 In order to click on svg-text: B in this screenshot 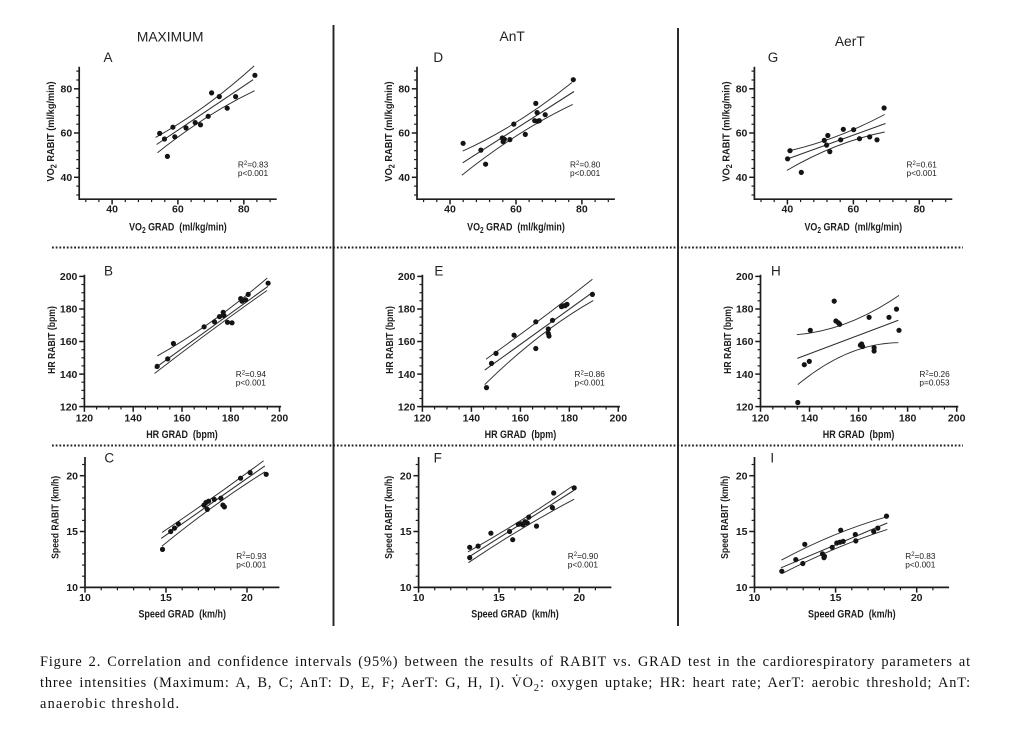, I will do `click(108, 270)`.